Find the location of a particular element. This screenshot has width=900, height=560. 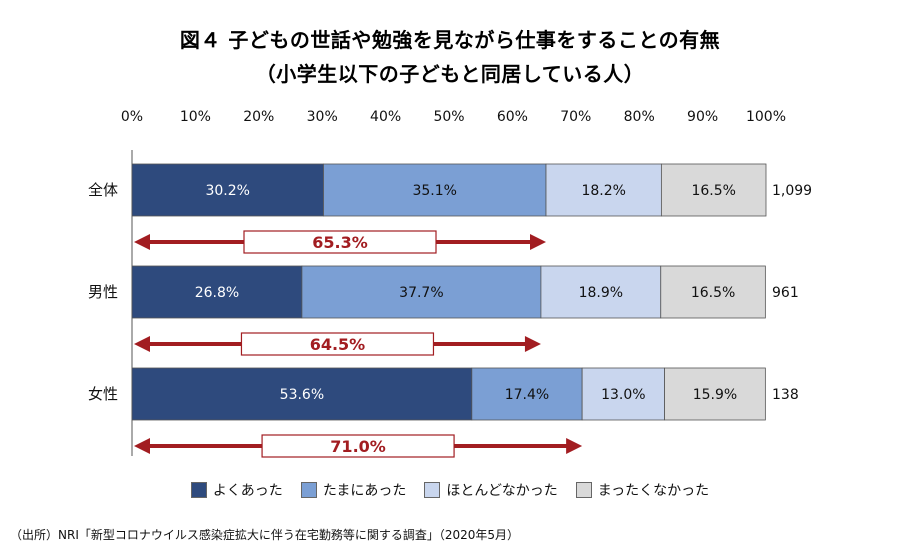

data-label: 18.2% is located at coordinates (603, 191).